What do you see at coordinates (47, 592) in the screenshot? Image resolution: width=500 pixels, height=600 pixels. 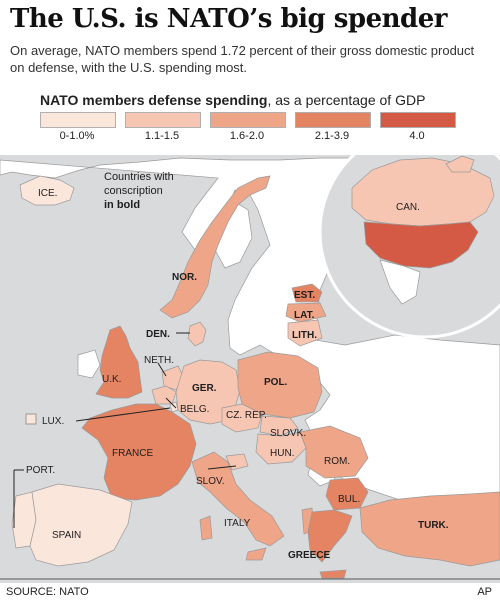 I see `source-note: SOURCE: NATO` at bounding box center [47, 592].